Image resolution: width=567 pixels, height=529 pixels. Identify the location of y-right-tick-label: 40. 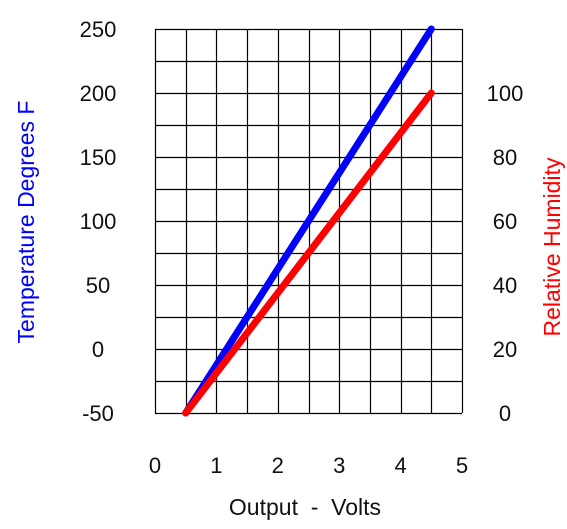
(505, 285).